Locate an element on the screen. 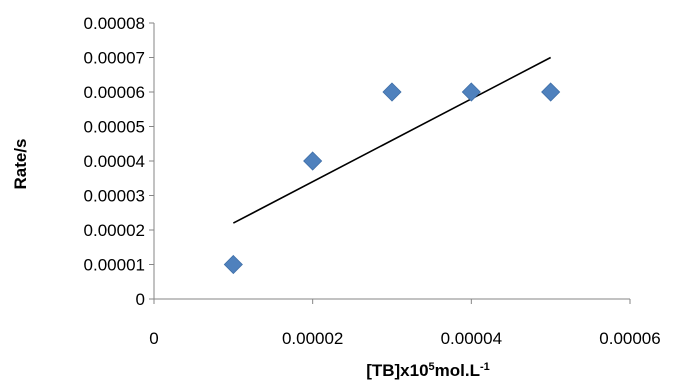 Image resolution: width=678 pixels, height=388 pixels. y-tick-label: 0.00006 is located at coordinates (114, 92).